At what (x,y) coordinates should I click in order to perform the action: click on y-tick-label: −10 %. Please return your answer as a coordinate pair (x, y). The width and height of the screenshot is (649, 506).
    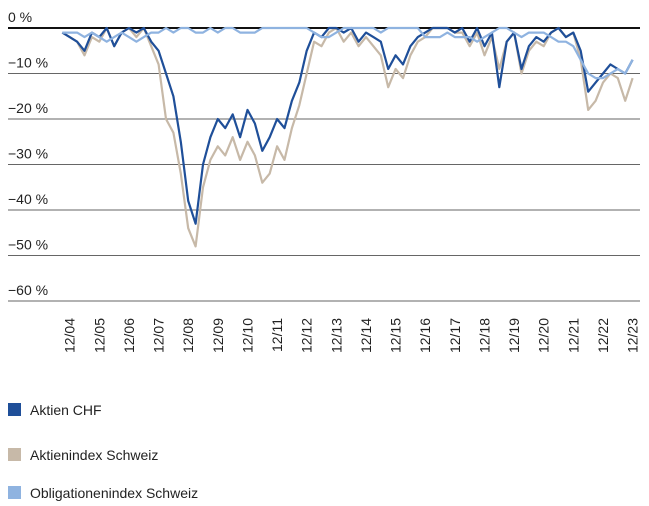
    Looking at the image, I should click on (28, 63).